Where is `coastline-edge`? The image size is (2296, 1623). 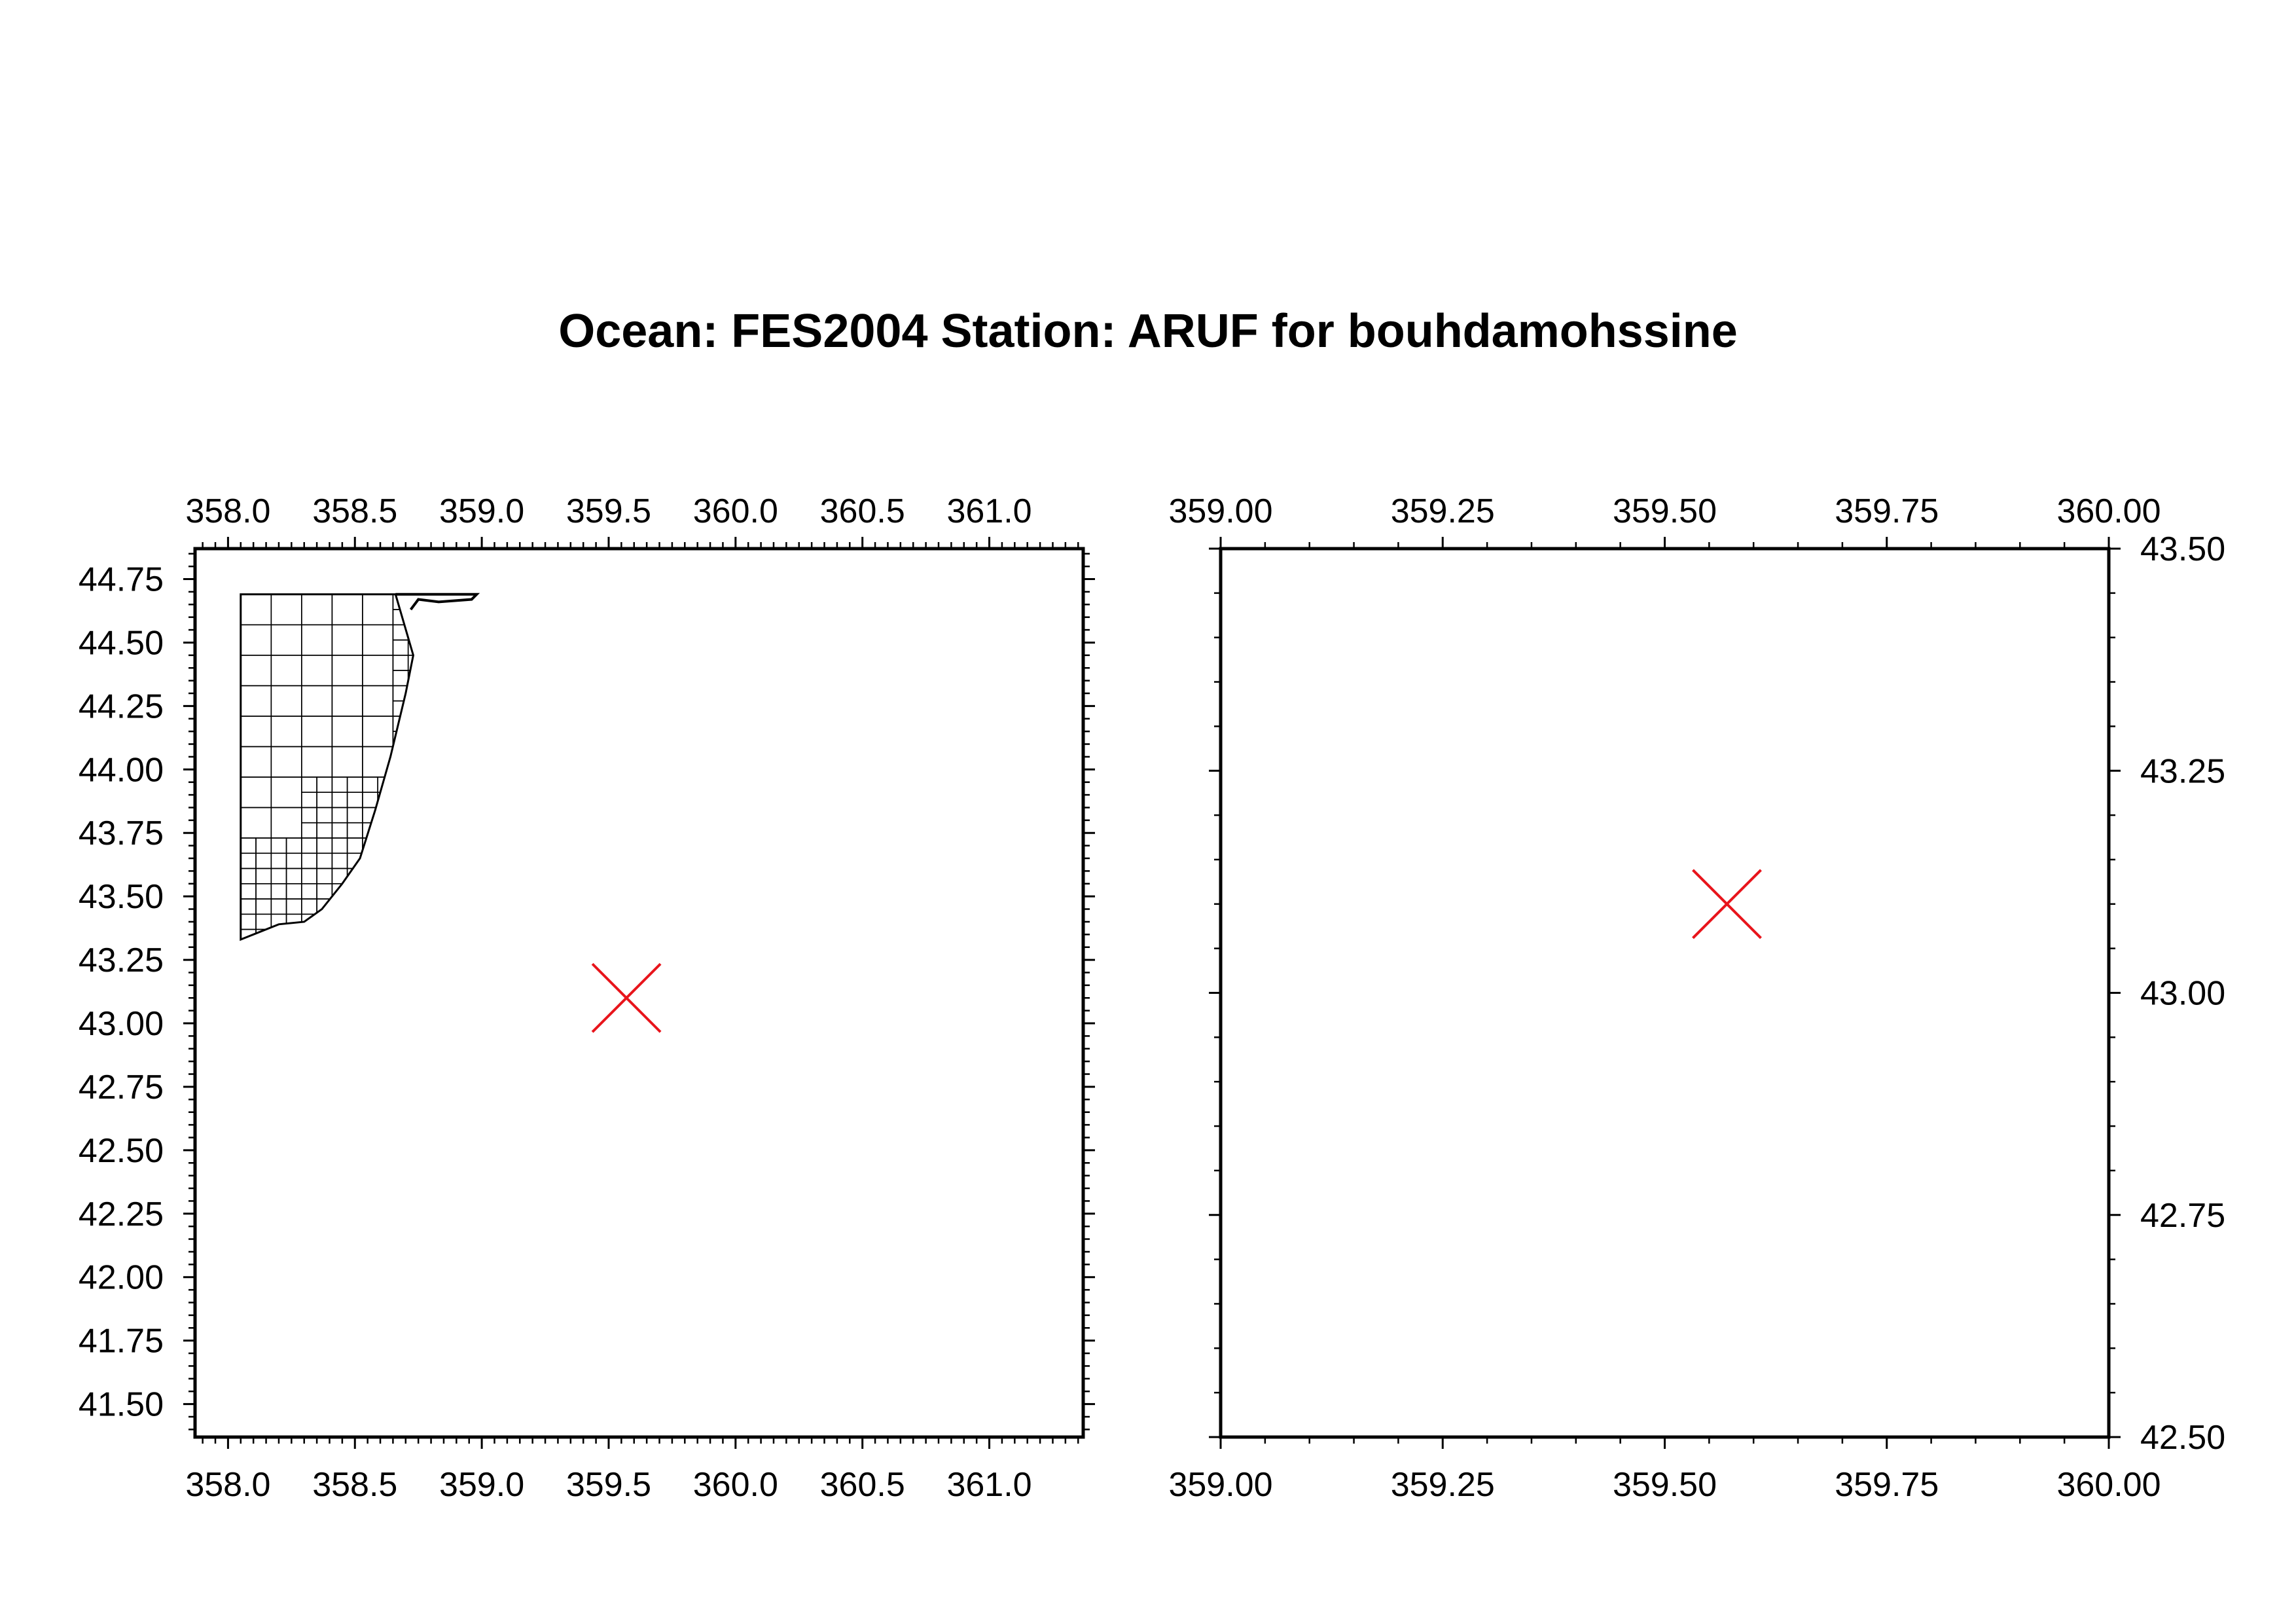
coastline-edge is located at coordinates (327, 767).